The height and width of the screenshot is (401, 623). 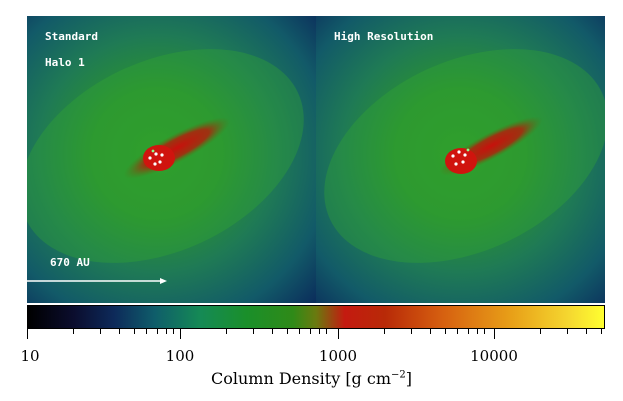 I want to click on panel-title-high-resolution: High Resolution, so click(x=384, y=36).